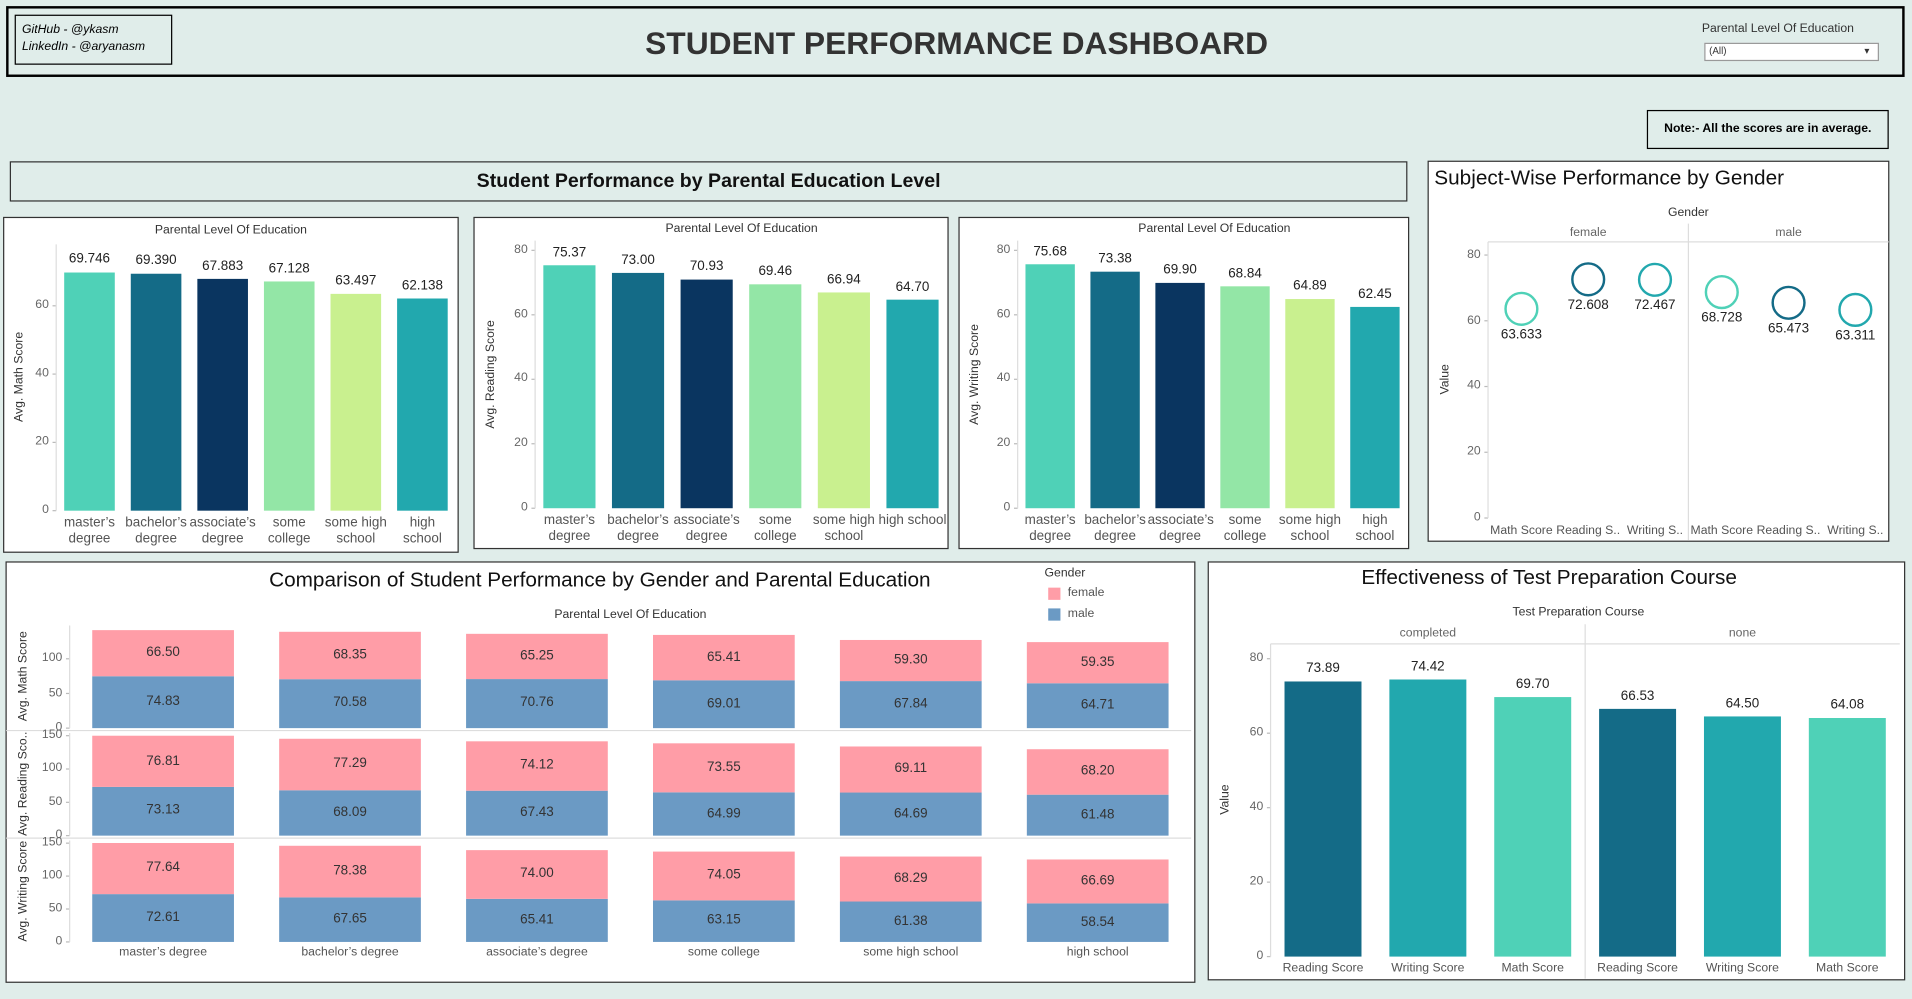 This screenshot has height=999, width=1912. What do you see at coordinates (1310, 286) in the screenshot?
I see `value-label: 64.89` at bounding box center [1310, 286].